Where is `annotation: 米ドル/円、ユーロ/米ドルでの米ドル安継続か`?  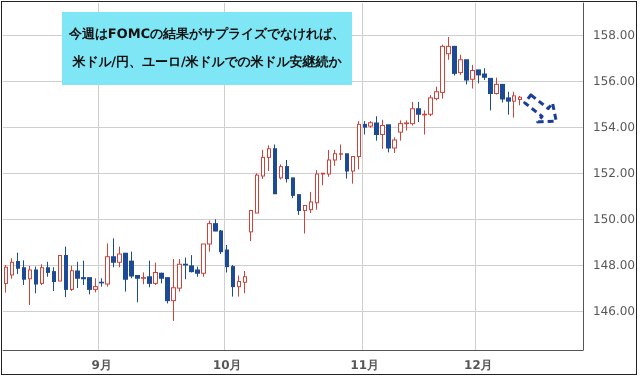
annotation: 米ドル/円、ユーロ/米ドルでの米ドル安継続か is located at coordinates (207, 63).